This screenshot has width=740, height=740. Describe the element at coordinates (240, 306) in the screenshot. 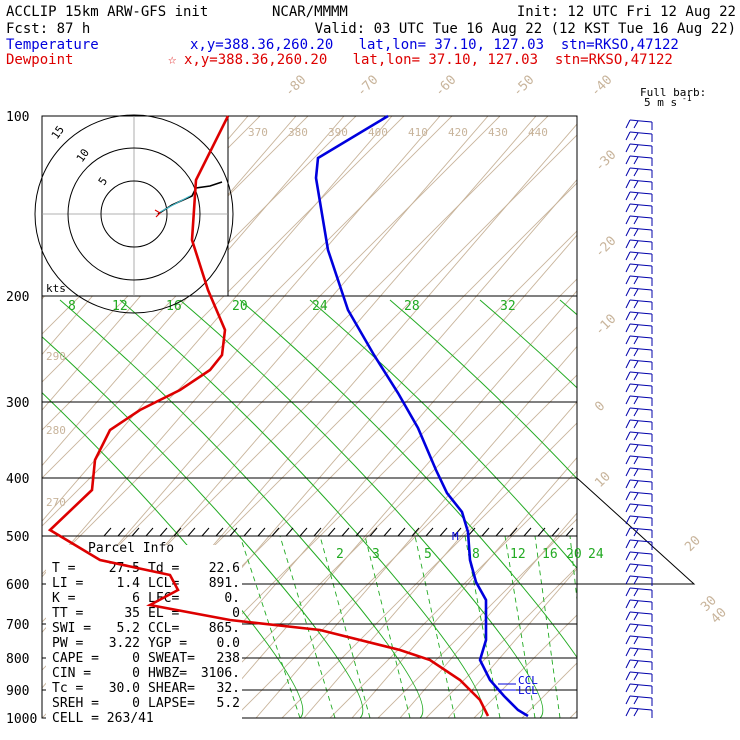

I see `mixing-ratio-label: 20` at that location.